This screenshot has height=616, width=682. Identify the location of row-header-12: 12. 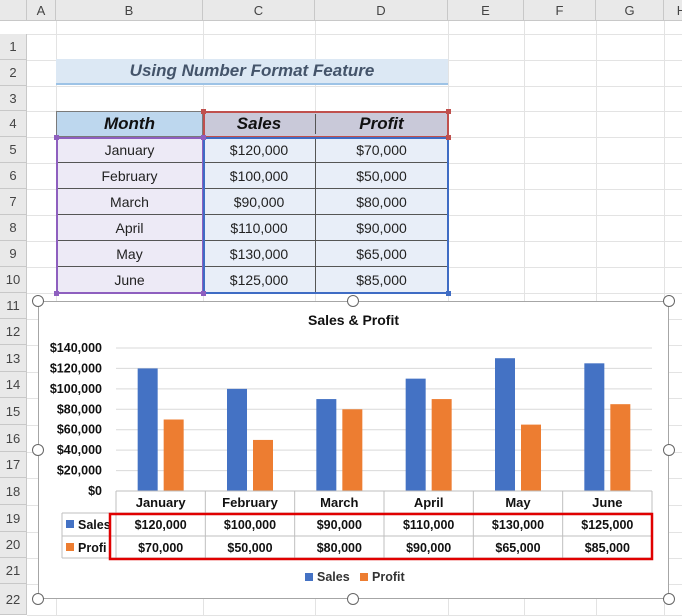
(13, 332).